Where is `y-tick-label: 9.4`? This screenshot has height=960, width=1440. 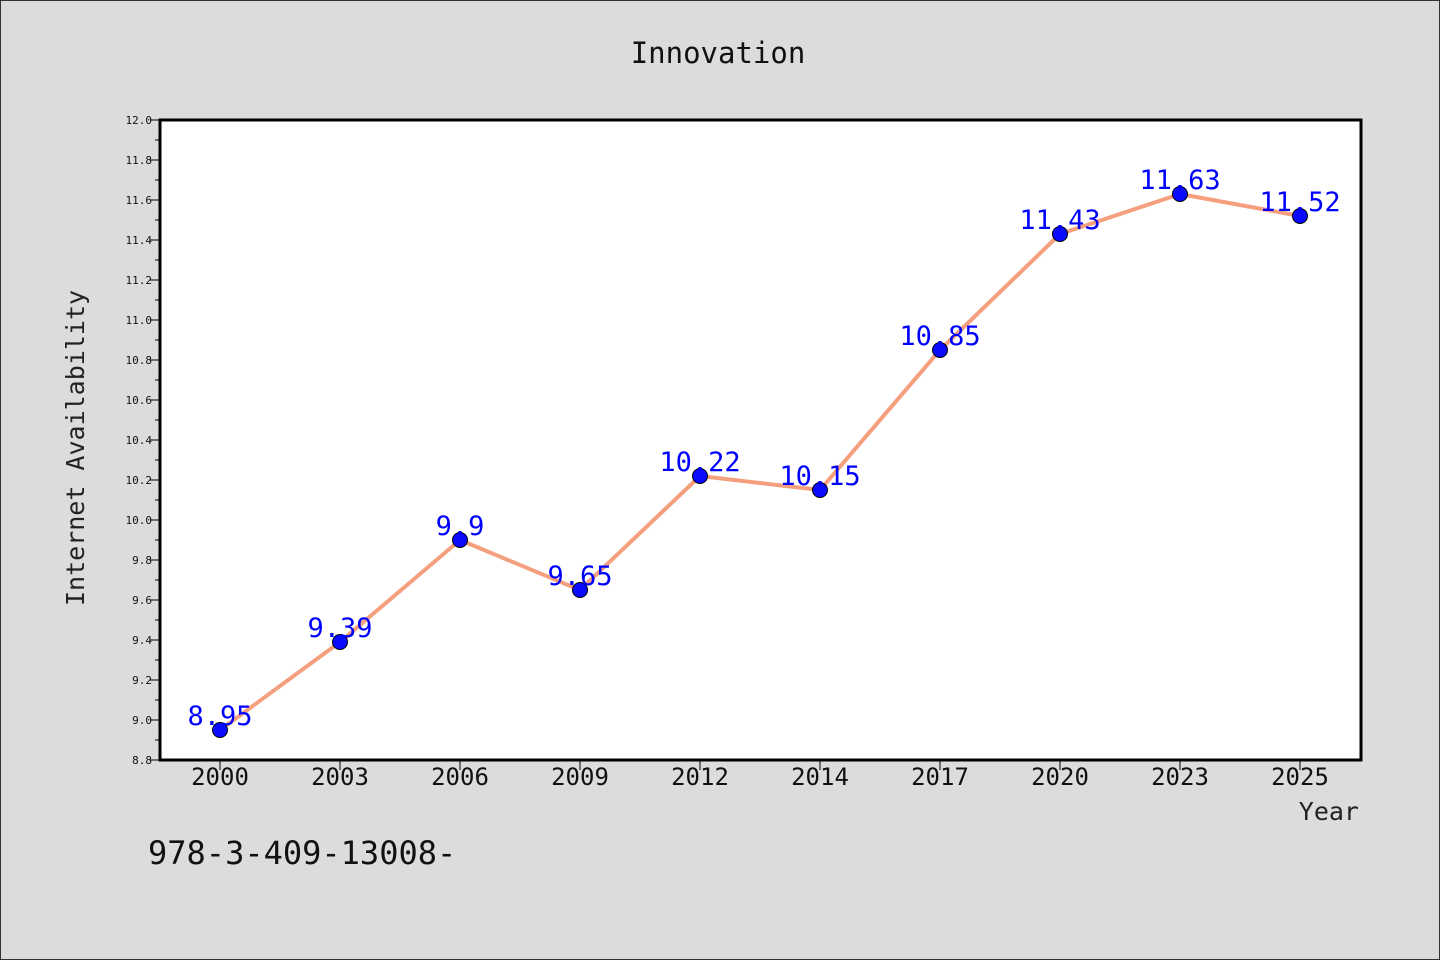 y-tick-label: 9.4 is located at coordinates (142, 640).